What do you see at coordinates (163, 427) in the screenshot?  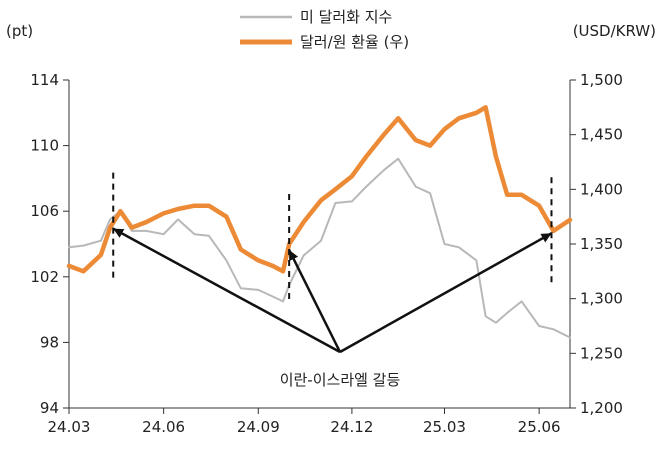 I see `x-tick-label: 24.06` at bounding box center [163, 427].